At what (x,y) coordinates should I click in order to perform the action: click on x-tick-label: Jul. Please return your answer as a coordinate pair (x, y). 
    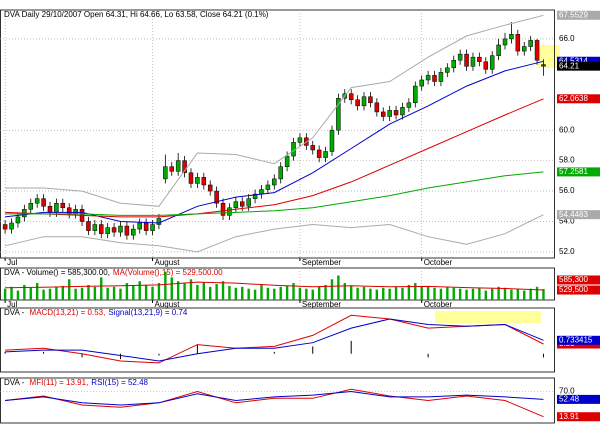
    Looking at the image, I should click on (12, 304).